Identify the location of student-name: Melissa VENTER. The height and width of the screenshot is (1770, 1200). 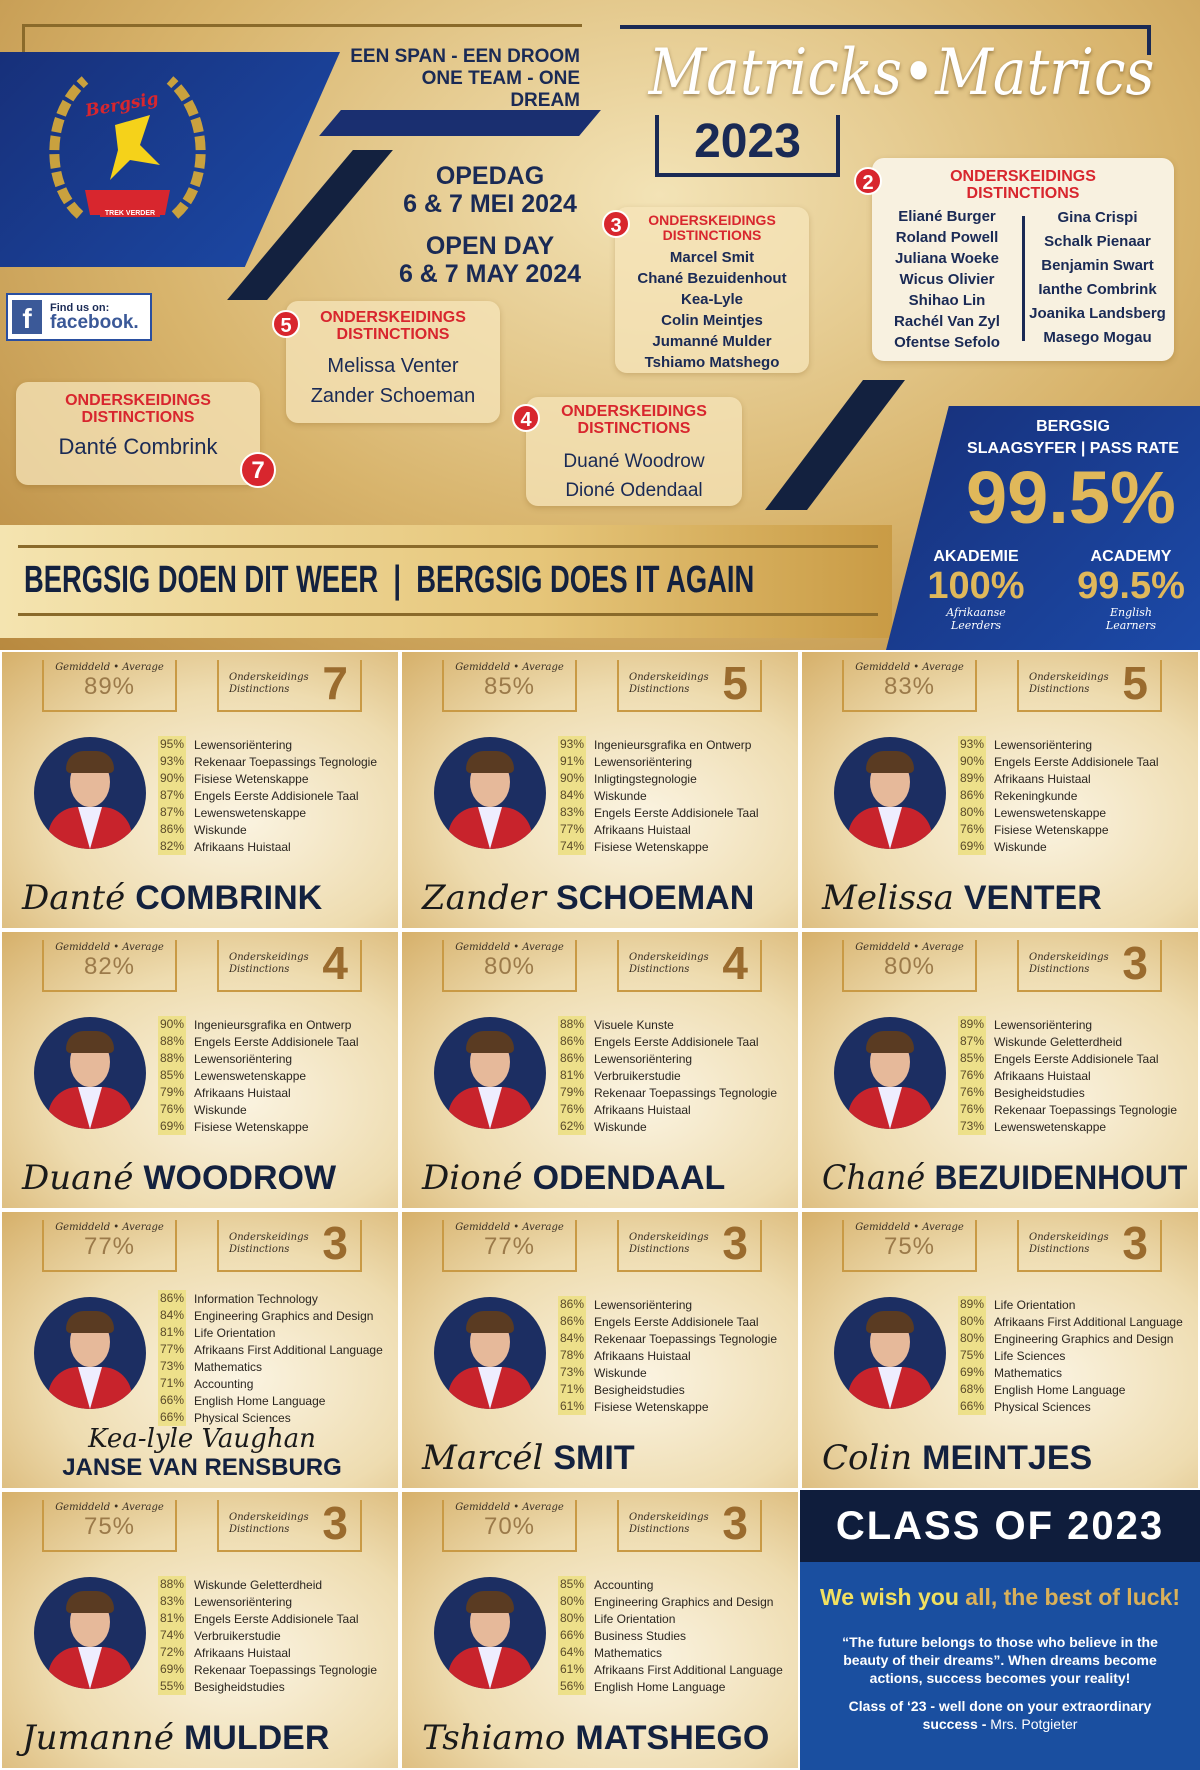
(962, 898).